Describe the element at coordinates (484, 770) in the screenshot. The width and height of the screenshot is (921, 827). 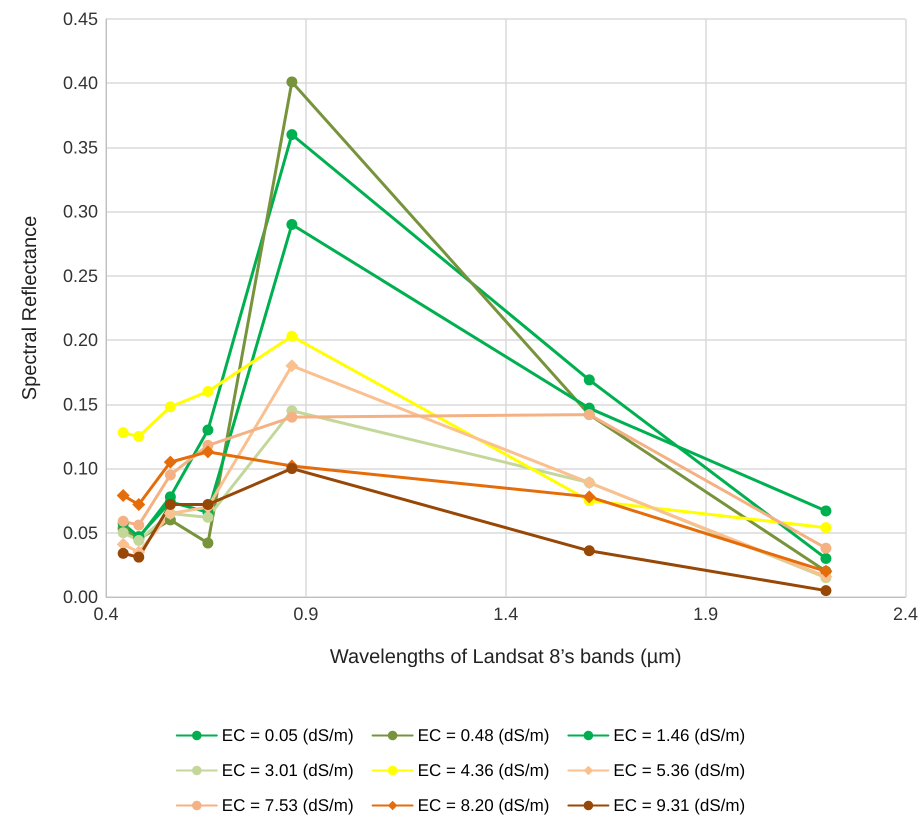
I see `legend-label: EC = 4.36 (dS/m)` at that location.